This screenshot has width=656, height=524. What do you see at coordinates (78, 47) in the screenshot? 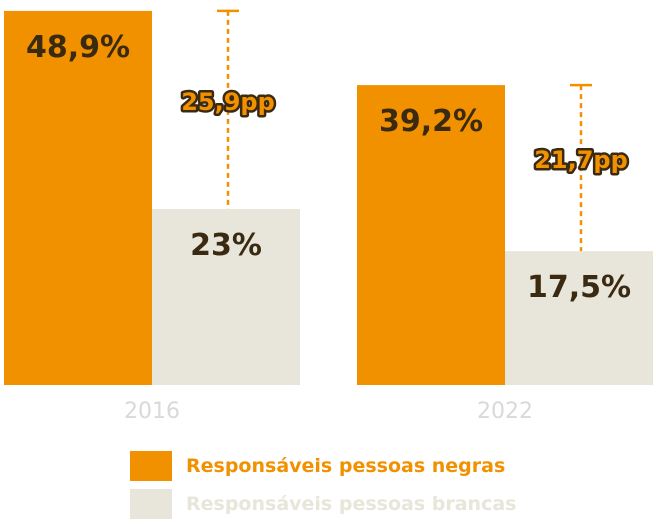
I see `value-label-negras-2016: 48,9%` at bounding box center [78, 47].